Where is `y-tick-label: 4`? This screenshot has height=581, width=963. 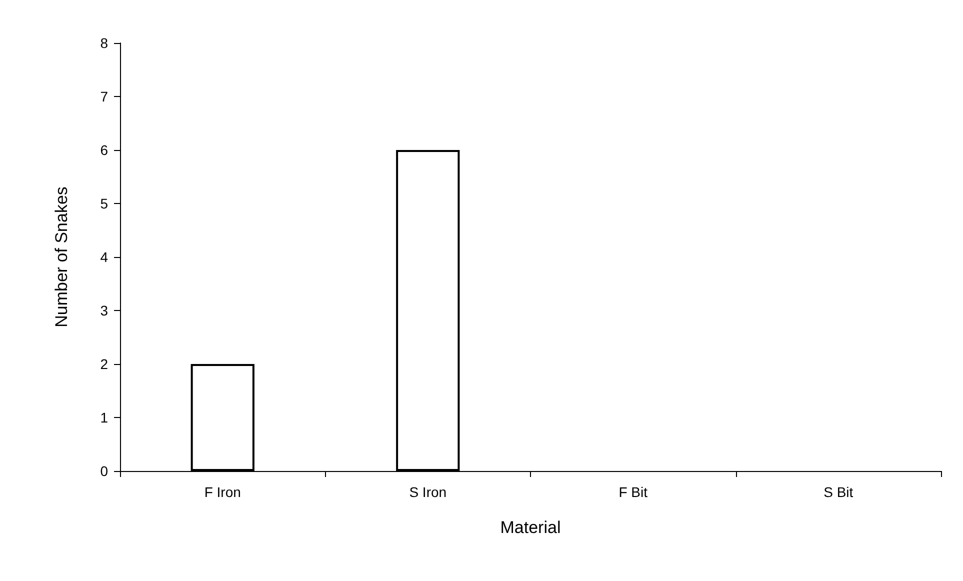
y-tick-label: 4 is located at coordinates (104, 257).